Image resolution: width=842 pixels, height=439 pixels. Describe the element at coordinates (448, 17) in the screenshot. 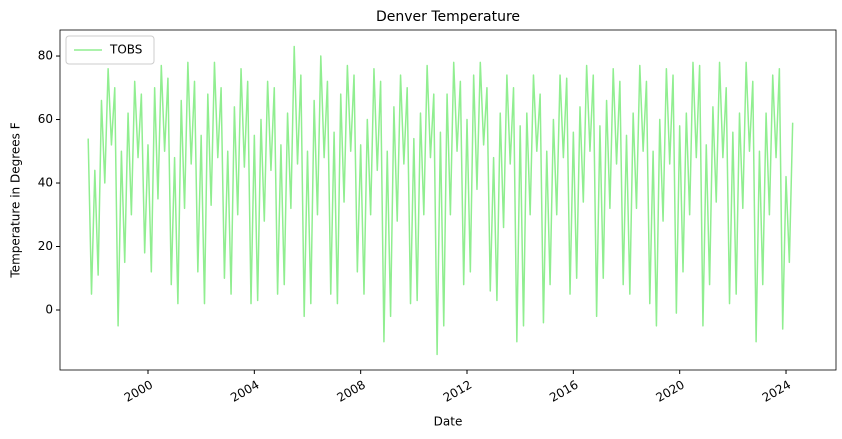

I see `chart-title: Denver Temperature` at that location.